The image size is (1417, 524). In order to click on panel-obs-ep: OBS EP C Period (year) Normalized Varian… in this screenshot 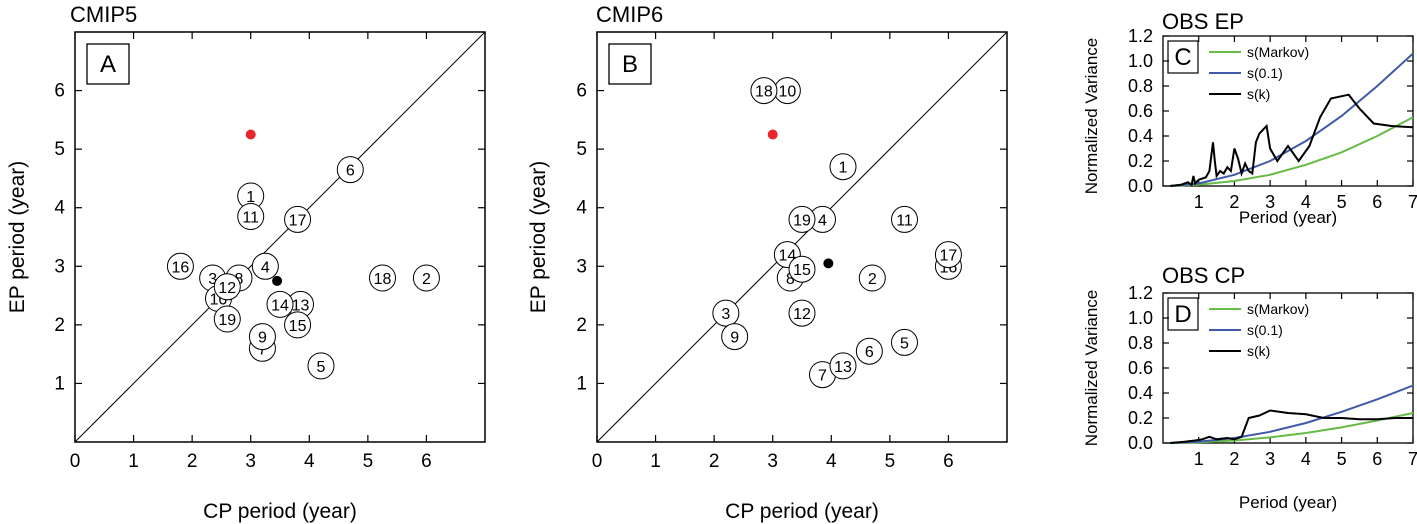, I will do `click(1249, 118)`.